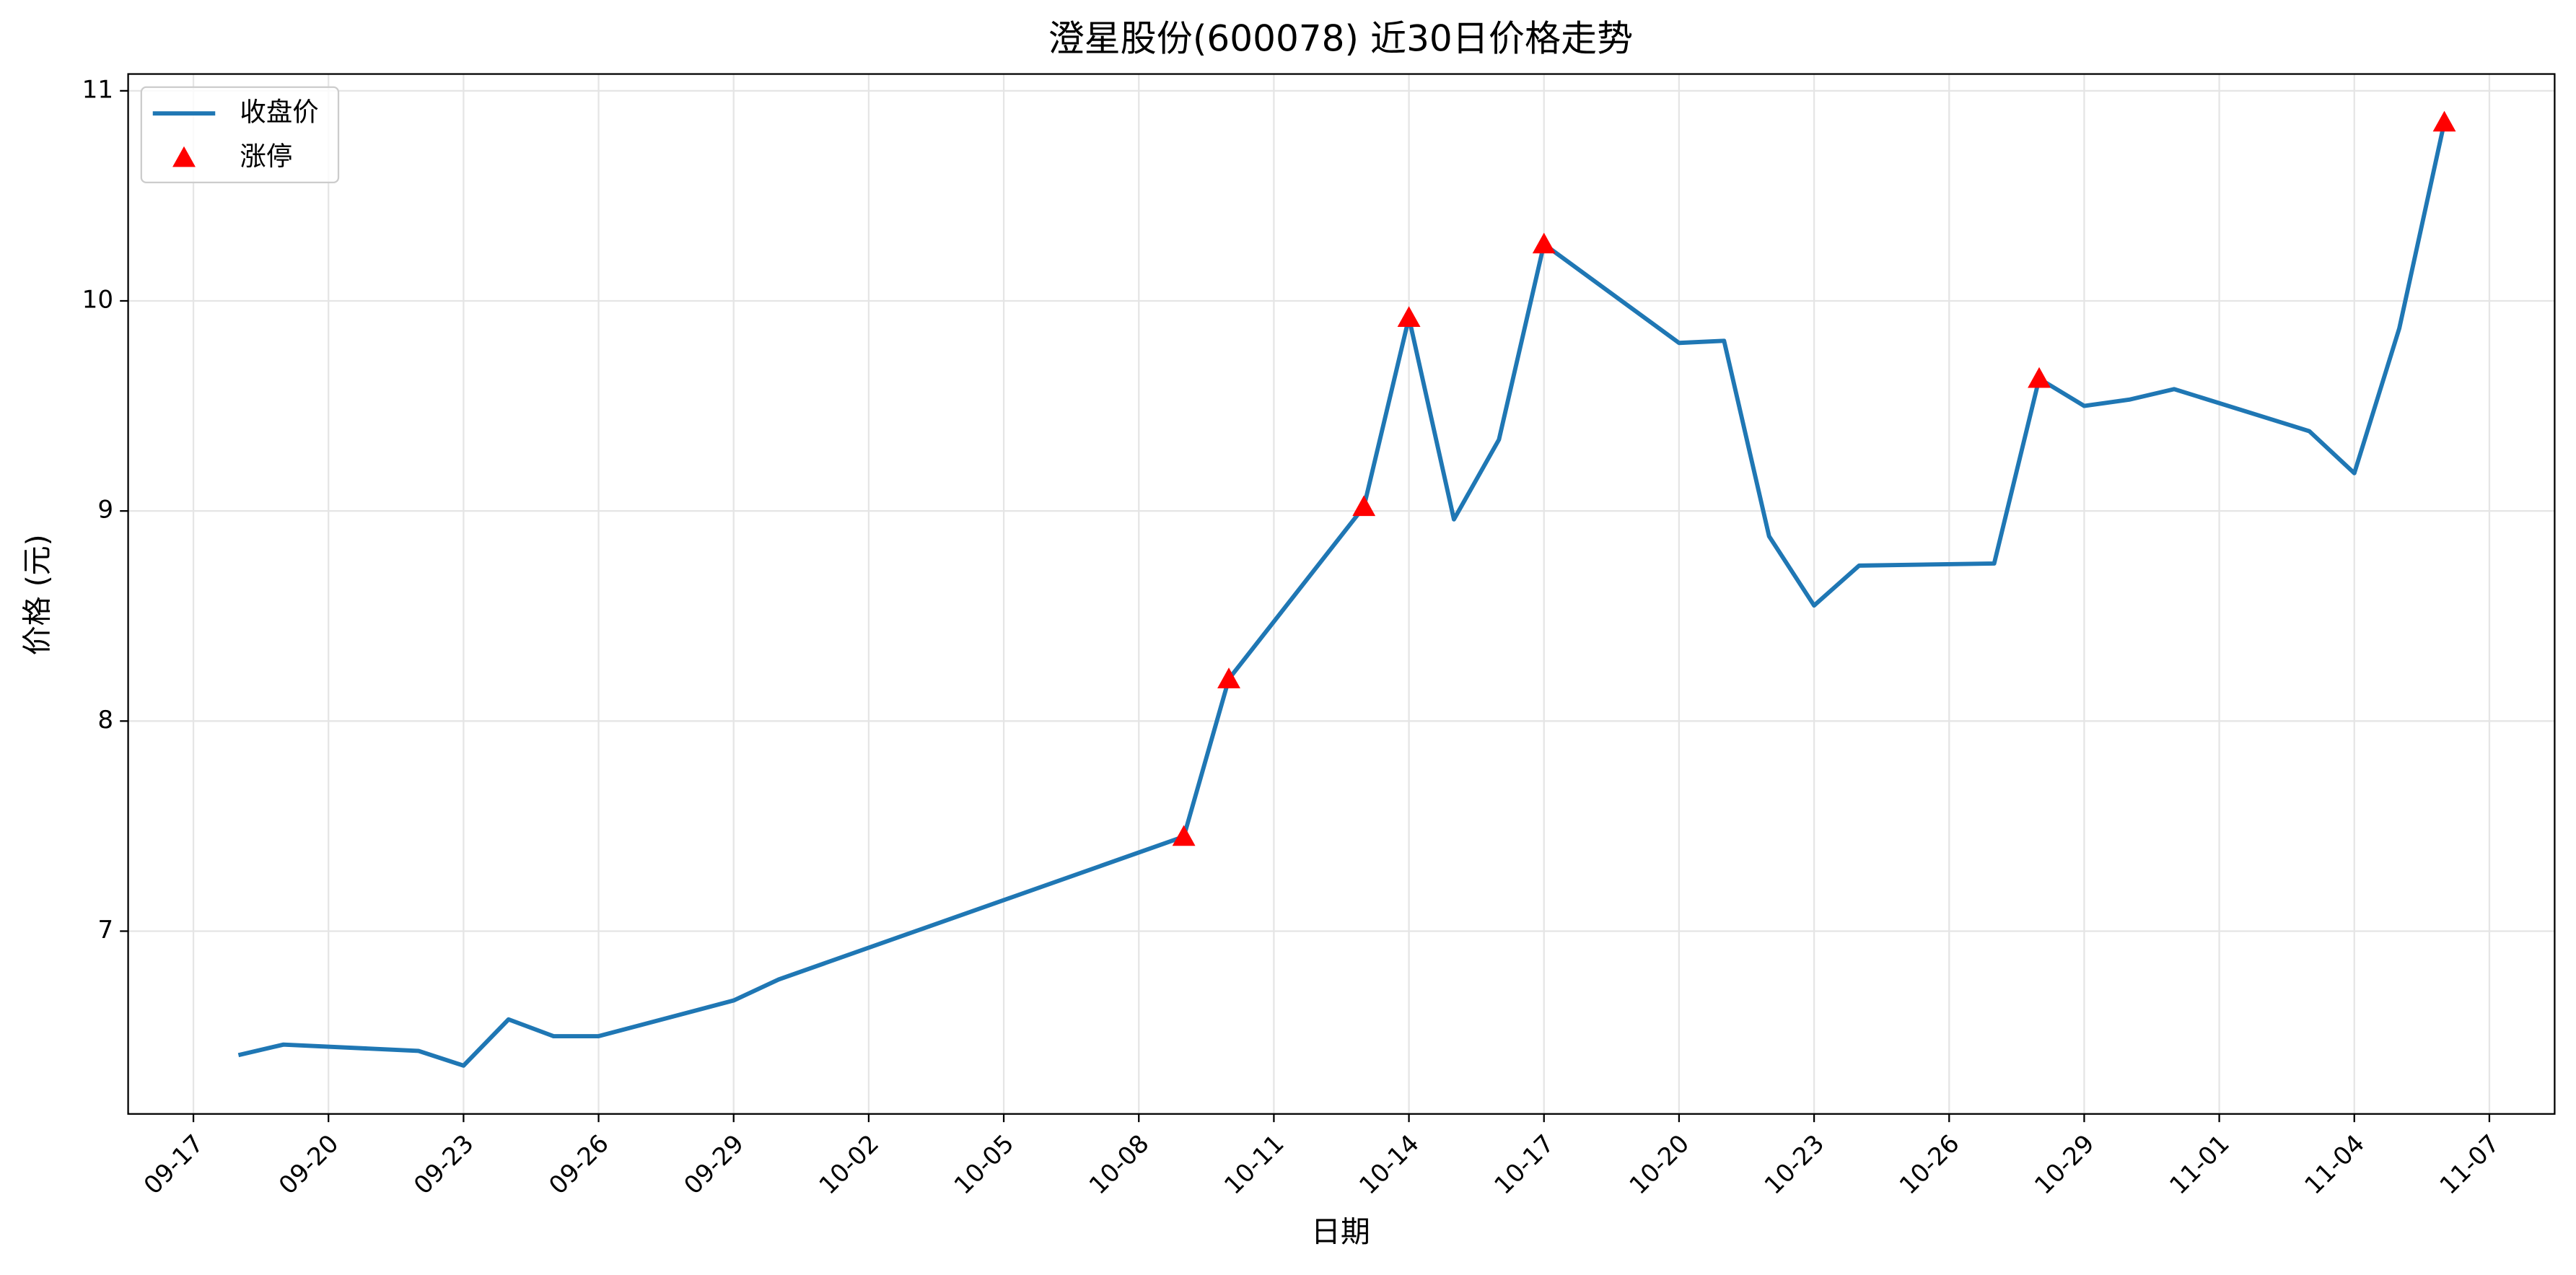  I want to click on y-tick-label: 7, so click(105, 931).